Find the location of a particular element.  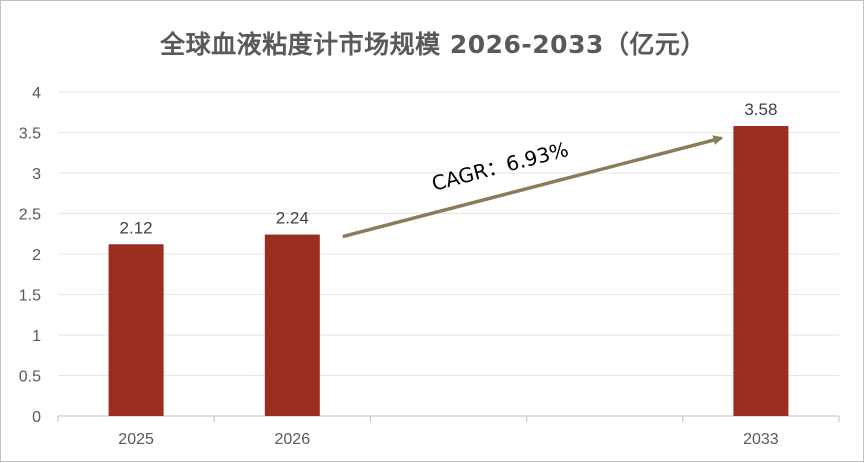

y-tick-label: 0 is located at coordinates (36, 417).